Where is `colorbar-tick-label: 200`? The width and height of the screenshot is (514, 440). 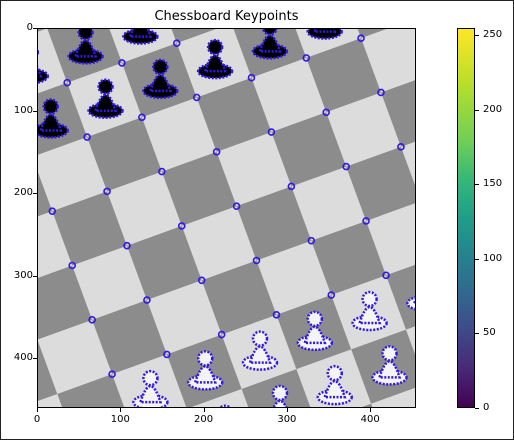
colorbar-tick-label: 200 is located at coordinates (493, 109).